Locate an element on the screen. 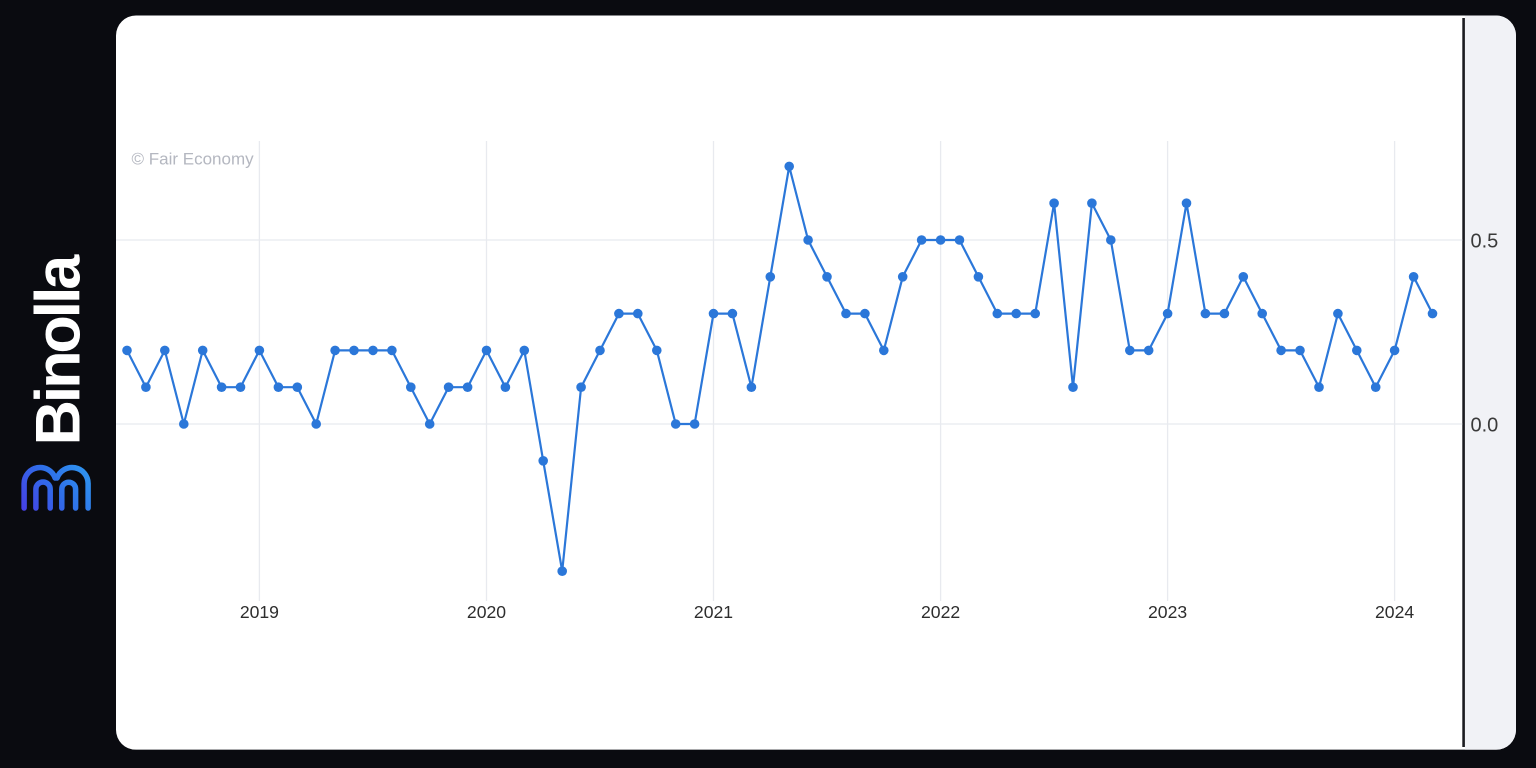 The width and height of the screenshot is (1536, 768). svg-text: 0.5 is located at coordinates (1485, 242).